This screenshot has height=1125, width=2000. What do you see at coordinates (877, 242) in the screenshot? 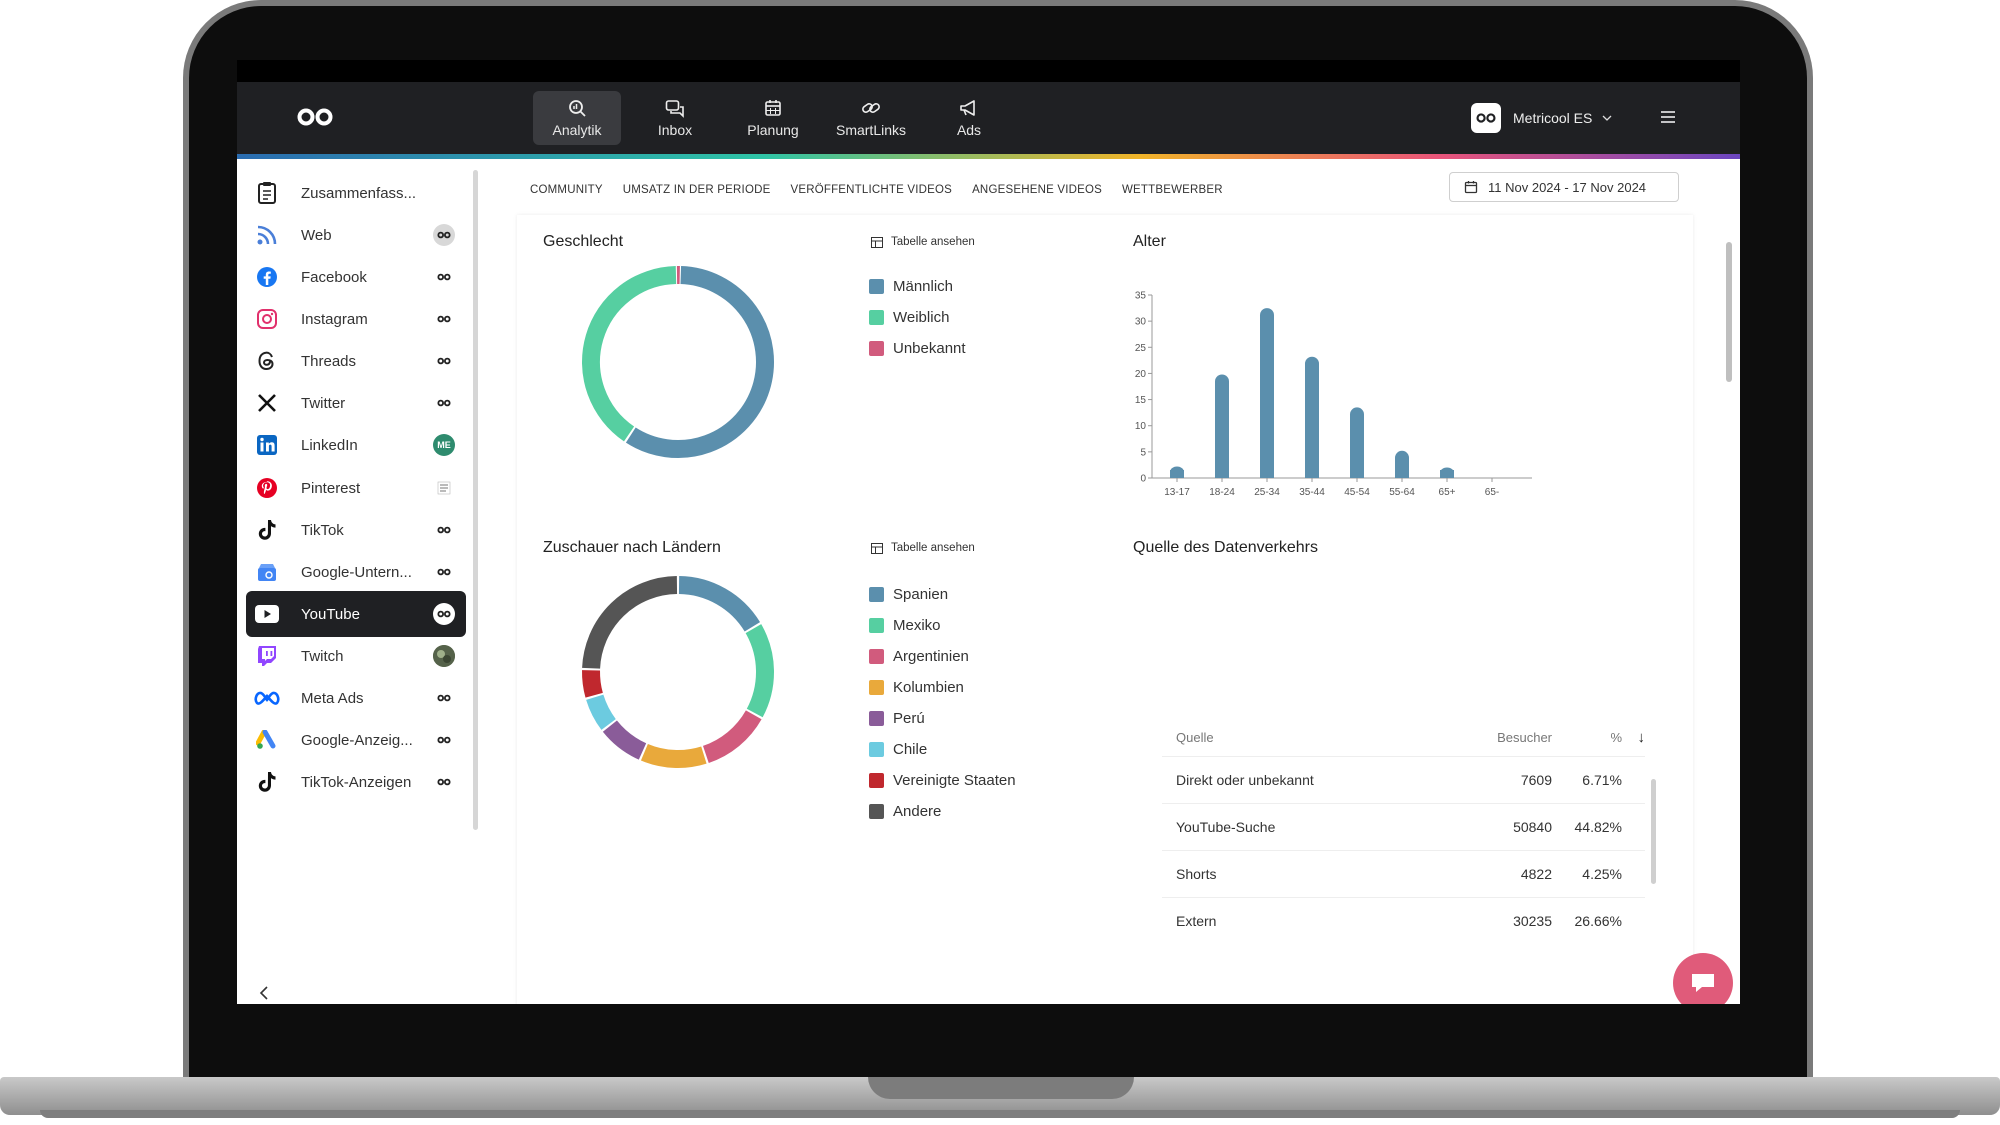
I see `table-icon` at bounding box center [877, 242].